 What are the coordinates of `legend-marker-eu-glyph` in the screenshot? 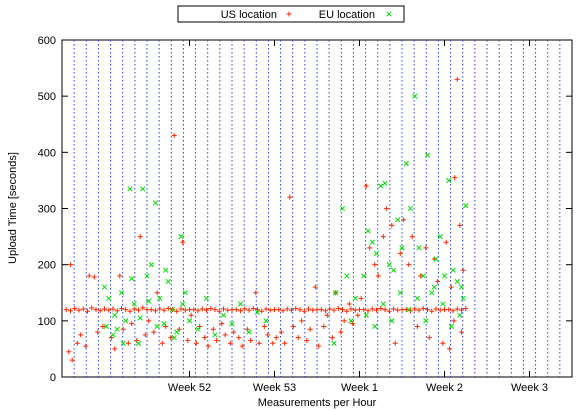 It's located at (389, 14).